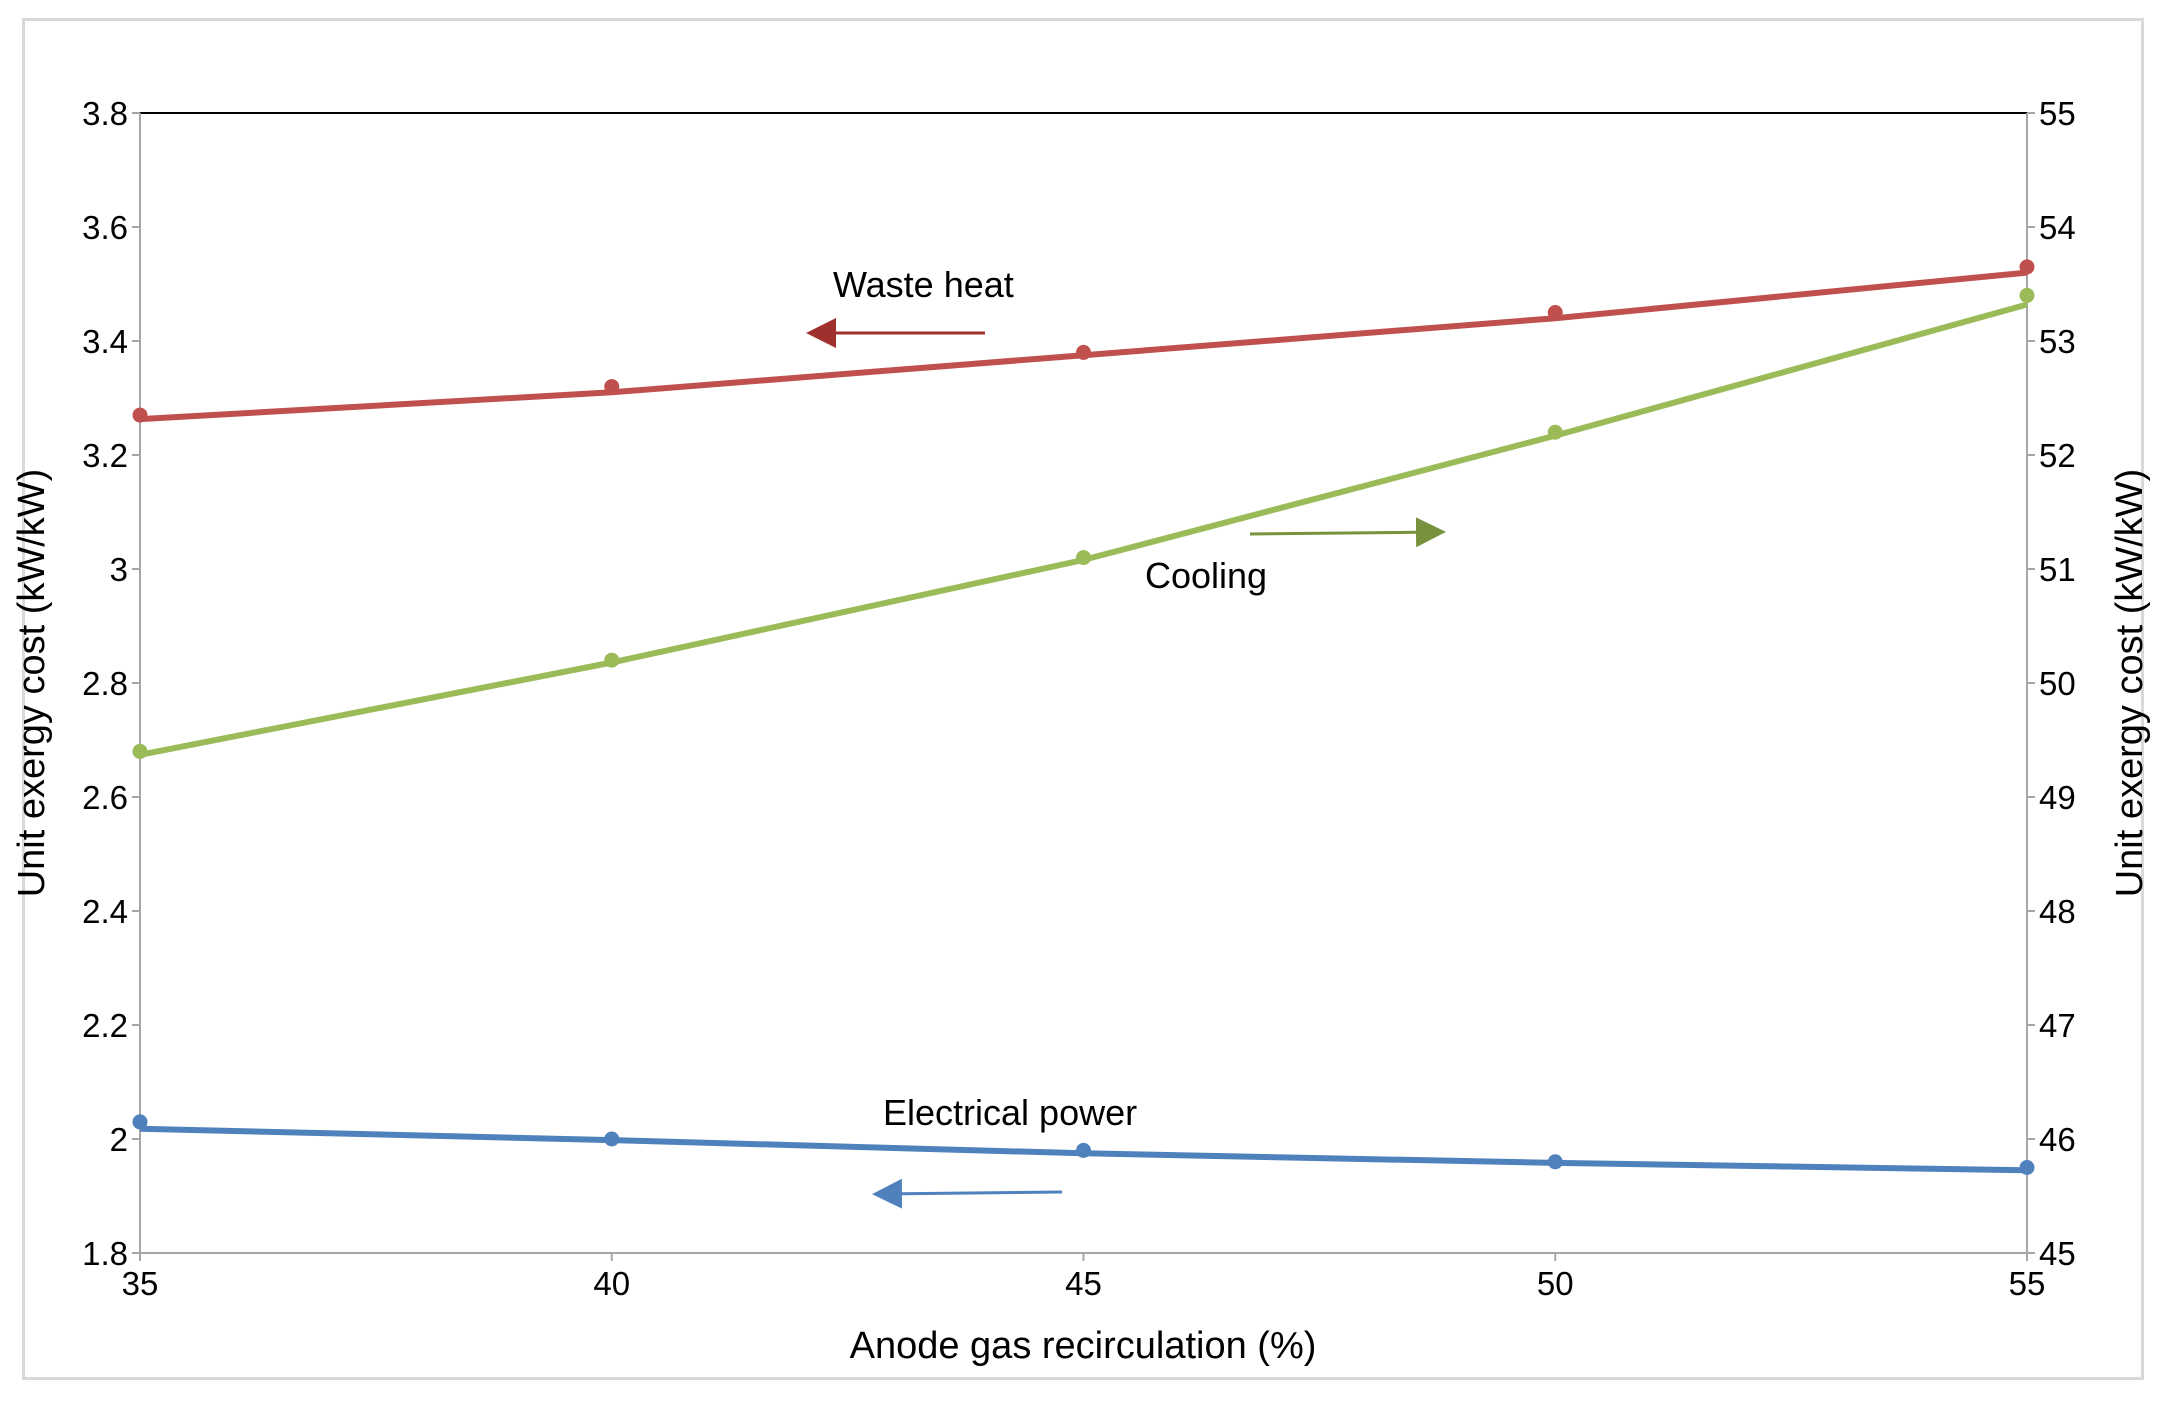 This screenshot has width=2168, height=1404. I want to click on right-tick-label: 53, so click(2057, 341).